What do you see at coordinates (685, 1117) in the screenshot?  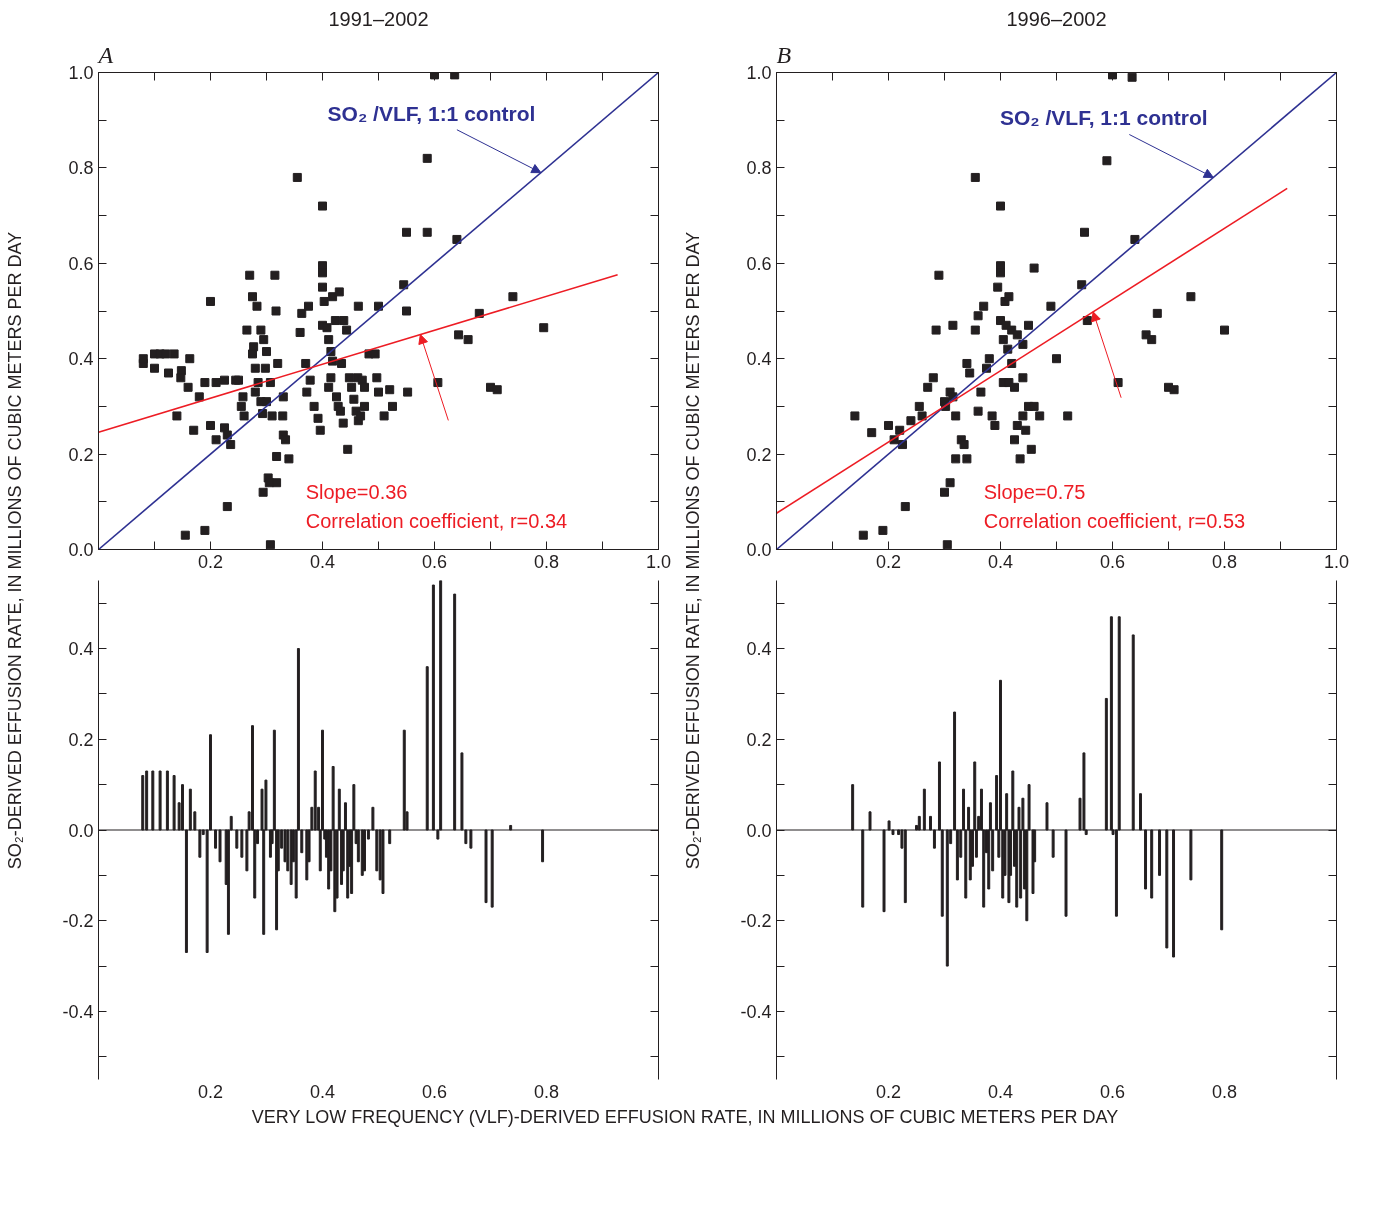 I see `x-axis-title: VERY LOW FREQUENCY (VLF)-DERIVED EFFUSION RATE, IN MILLIONS OF CUBIC METERS PER DAY` at bounding box center [685, 1117].